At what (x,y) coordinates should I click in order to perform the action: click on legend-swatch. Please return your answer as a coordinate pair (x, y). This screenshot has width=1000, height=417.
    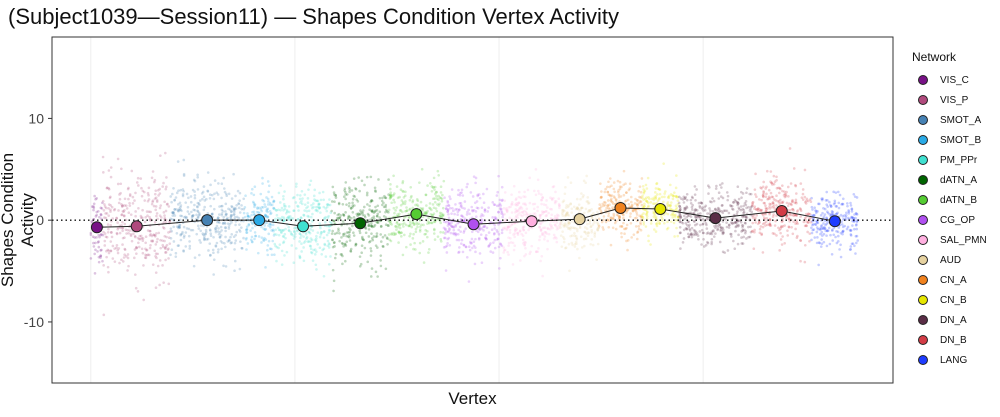
    Looking at the image, I should click on (923, 100).